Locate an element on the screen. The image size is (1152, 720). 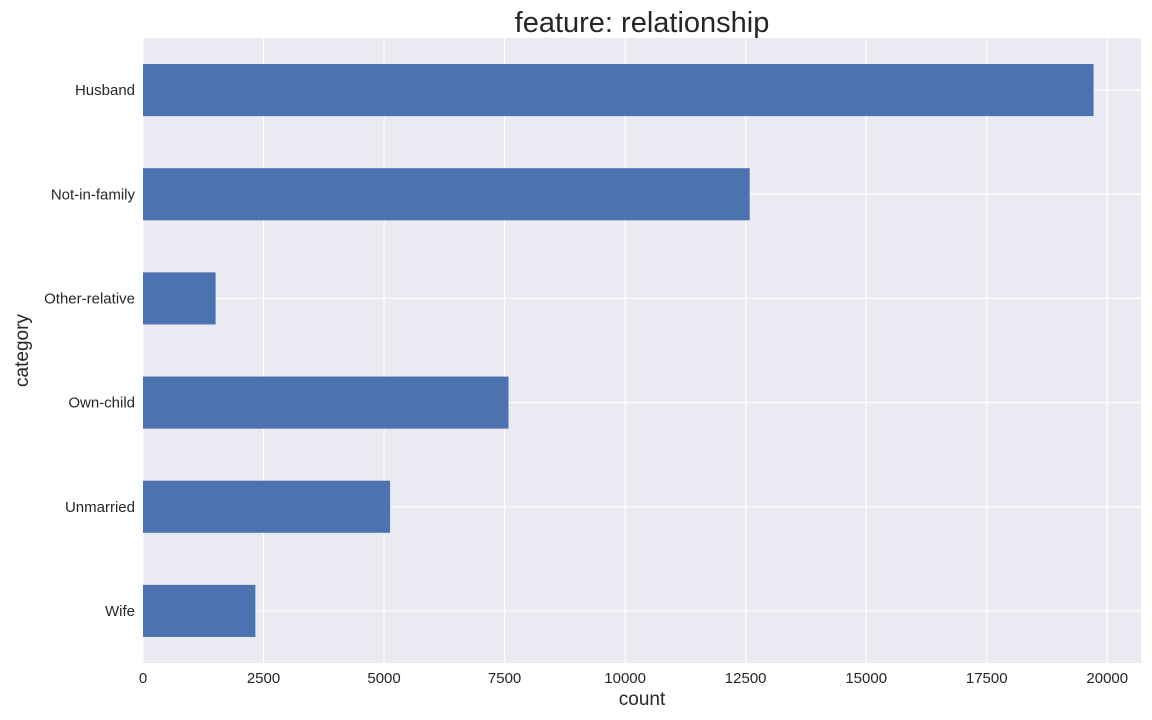
y-axis-title: category is located at coordinates (22, 350).